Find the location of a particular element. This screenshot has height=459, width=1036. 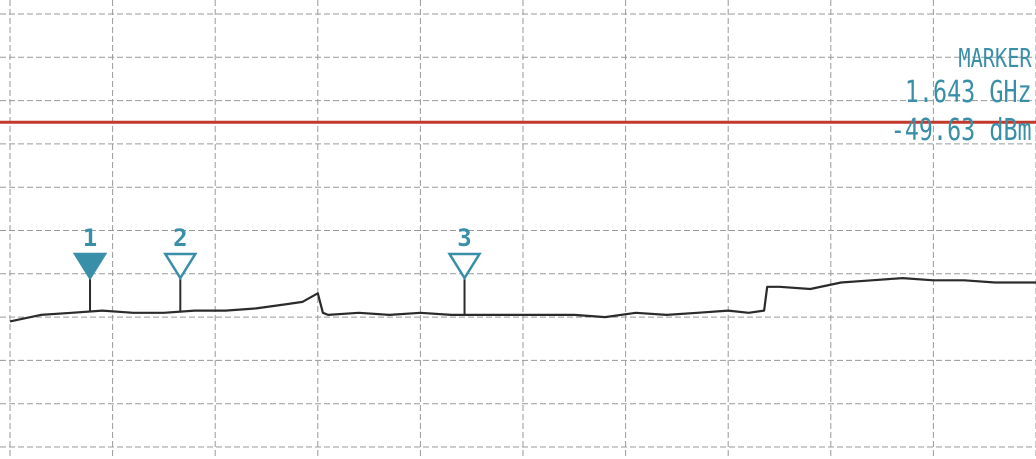

marker-frequency: 1.643 GHz is located at coordinates (968, 92).